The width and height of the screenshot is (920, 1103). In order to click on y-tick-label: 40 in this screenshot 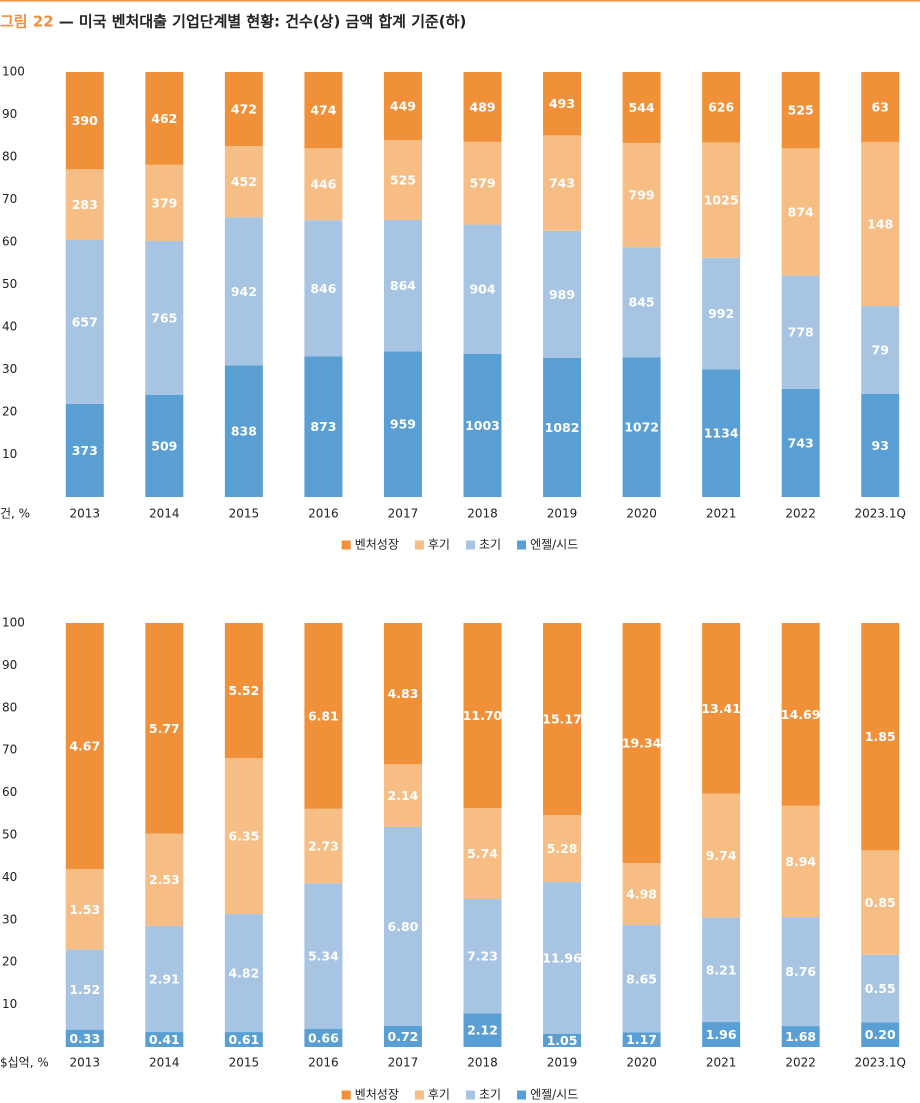, I will do `click(9, 877)`.